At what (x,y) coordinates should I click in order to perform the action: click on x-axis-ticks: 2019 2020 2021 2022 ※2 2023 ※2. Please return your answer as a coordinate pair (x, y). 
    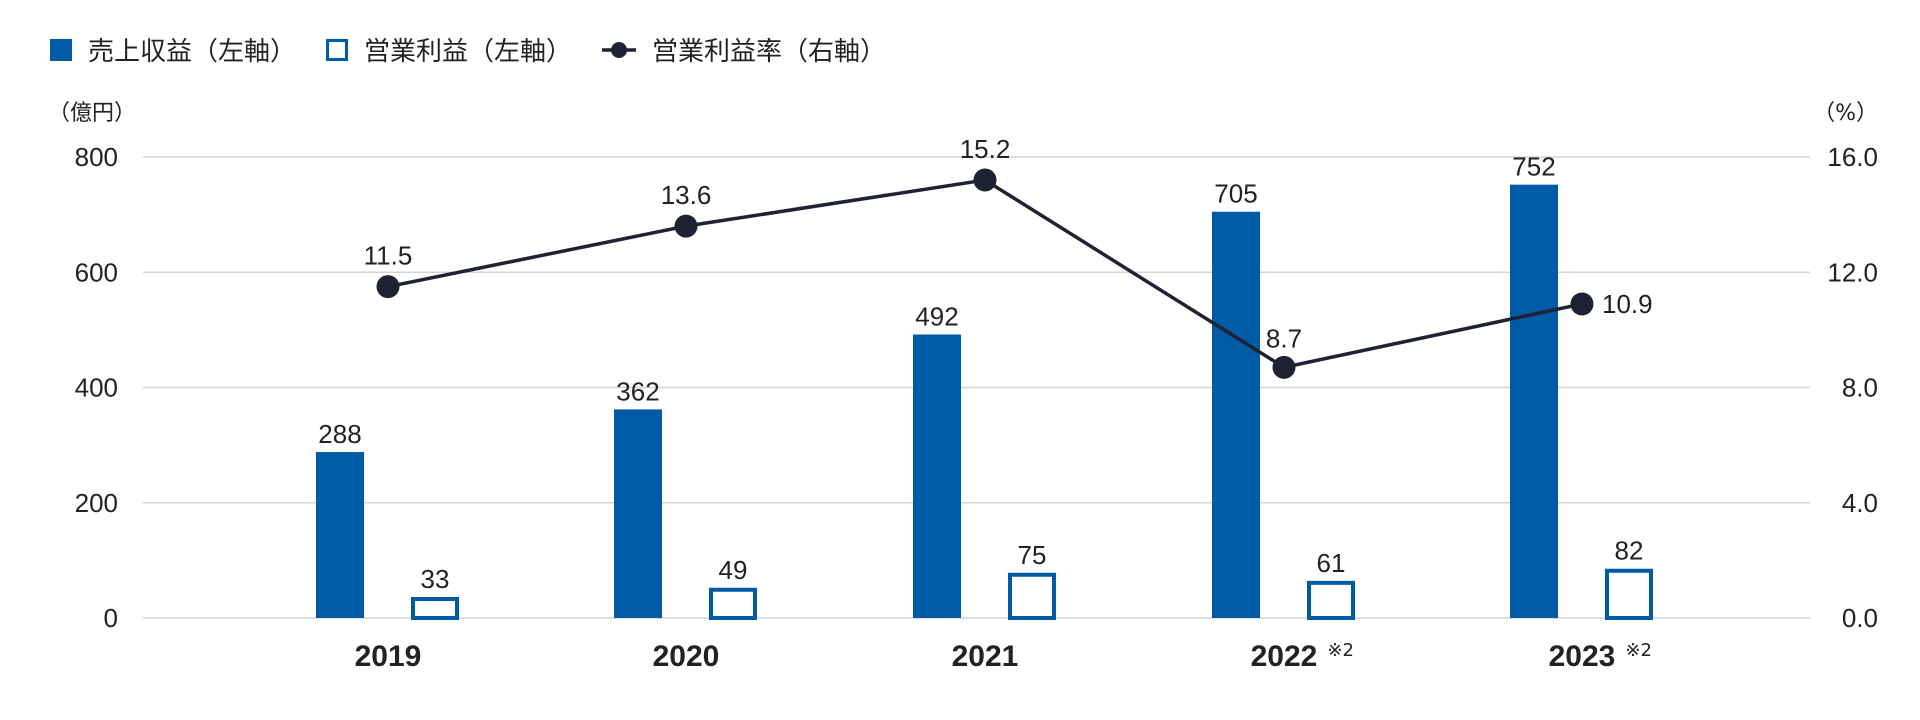
    Looking at the image, I should click on (1003, 656).